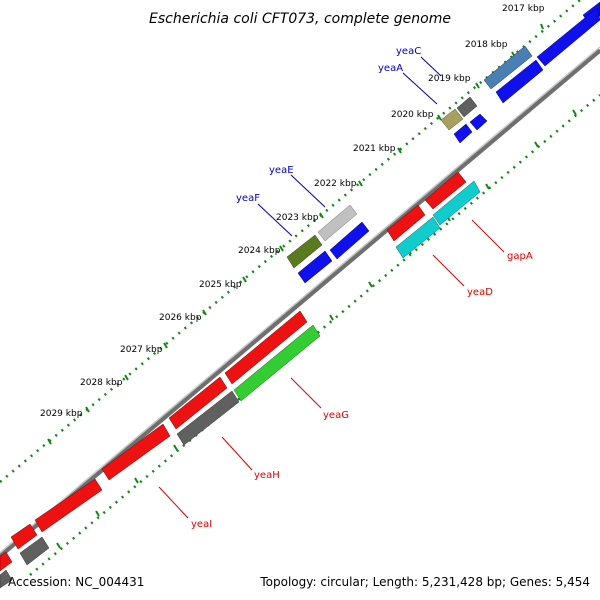 The width and height of the screenshot is (600, 600). Describe the element at coordinates (467, 107) in the screenshot. I see `gene-yeaA-grey` at that location.